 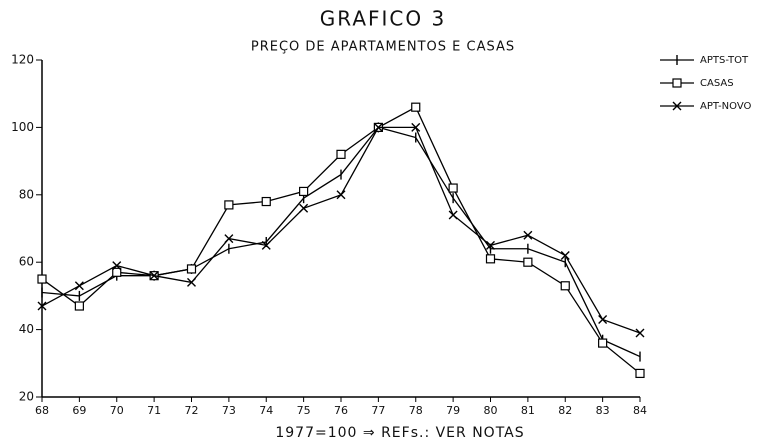 I want to click on x-tick-label: 74, so click(x=266, y=410).